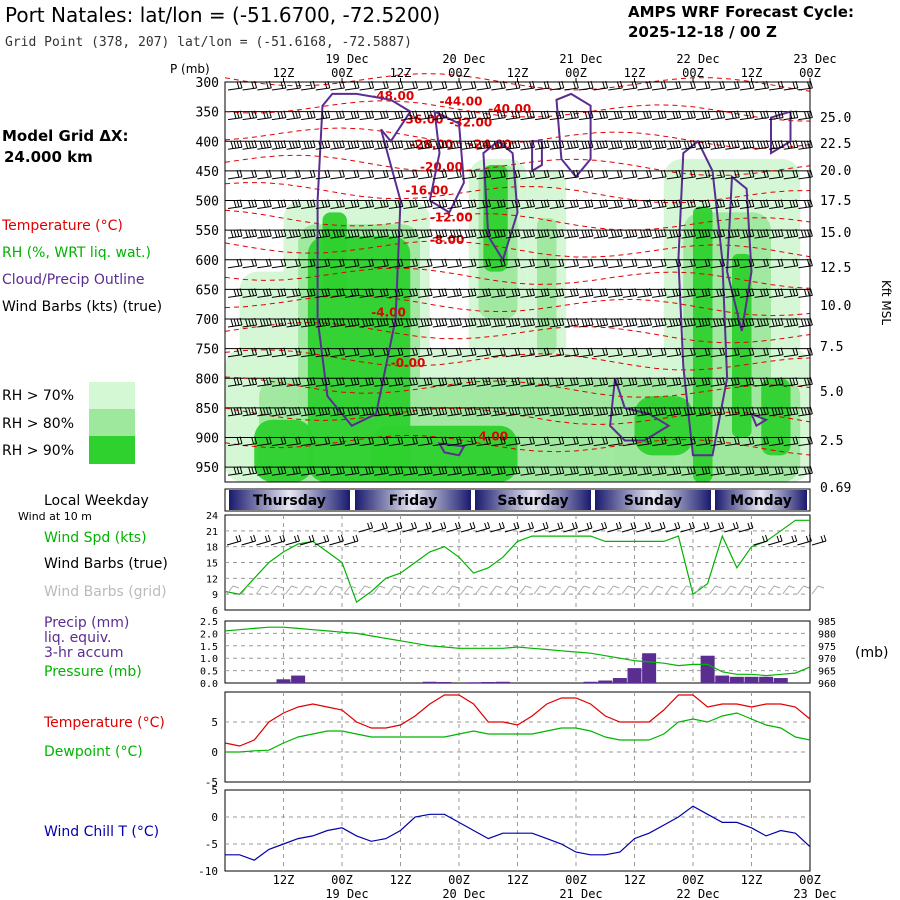 The width and height of the screenshot is (900, 900). Describe the element at coordinates (635, 73) in the screenshot. I see `top-time-tick: 12Z` at that location.